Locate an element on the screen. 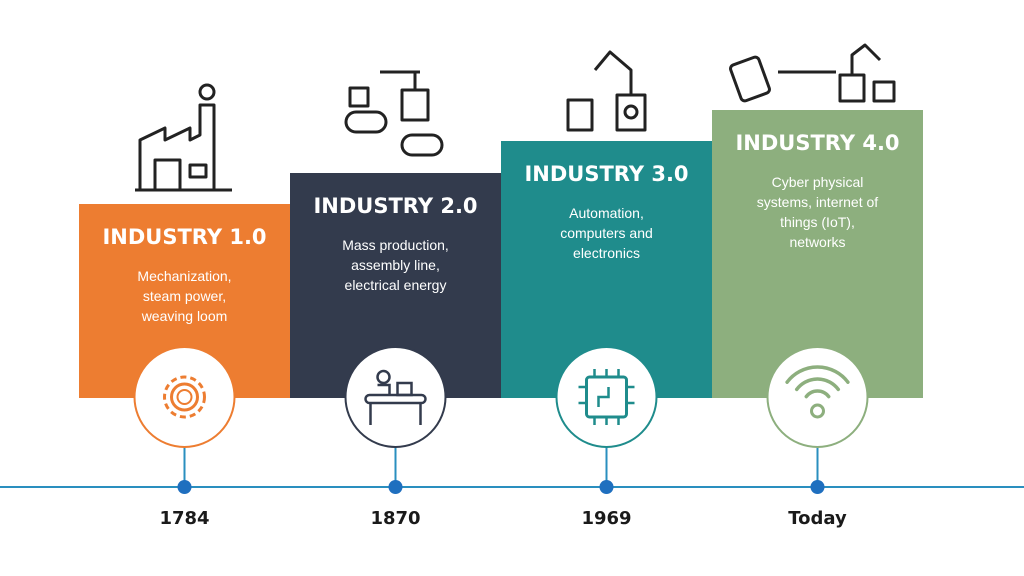 Image resolution: width=1024 pixels, height=576 pixels. gear-icon is located at coordinates (184, 397).